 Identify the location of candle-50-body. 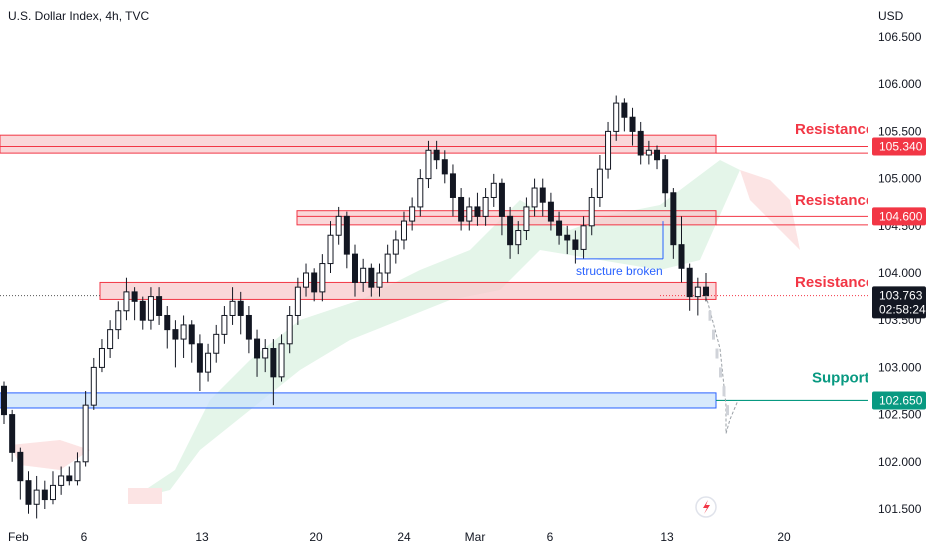
(412, 214).